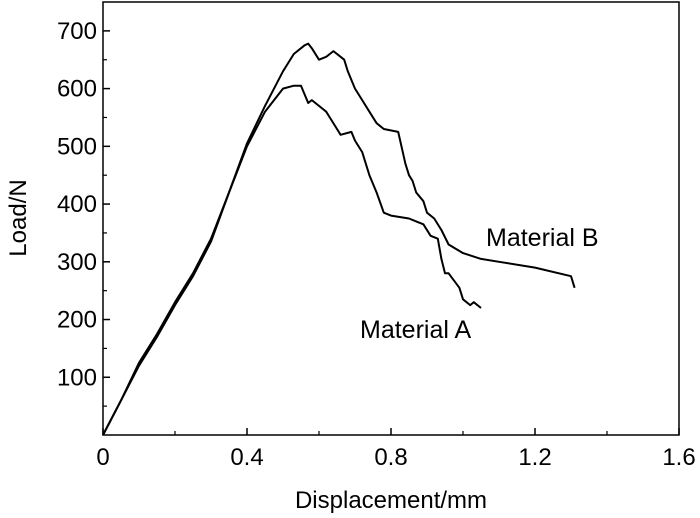 This screenshot has height=518, width=700. What do you see at coordinates (18, 217) in the screenshot?
I see `y-axis-title: Load/N` at bounding box center [18, 217].